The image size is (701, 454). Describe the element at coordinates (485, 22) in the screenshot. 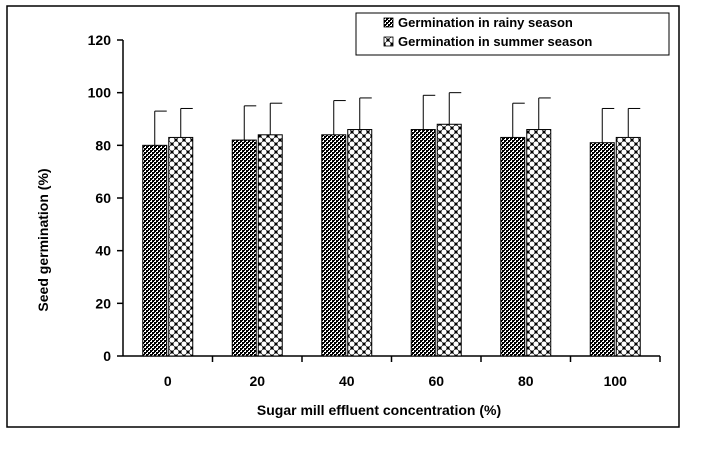

I see `legend-label-rainy: Germination in rainy season` at that location.